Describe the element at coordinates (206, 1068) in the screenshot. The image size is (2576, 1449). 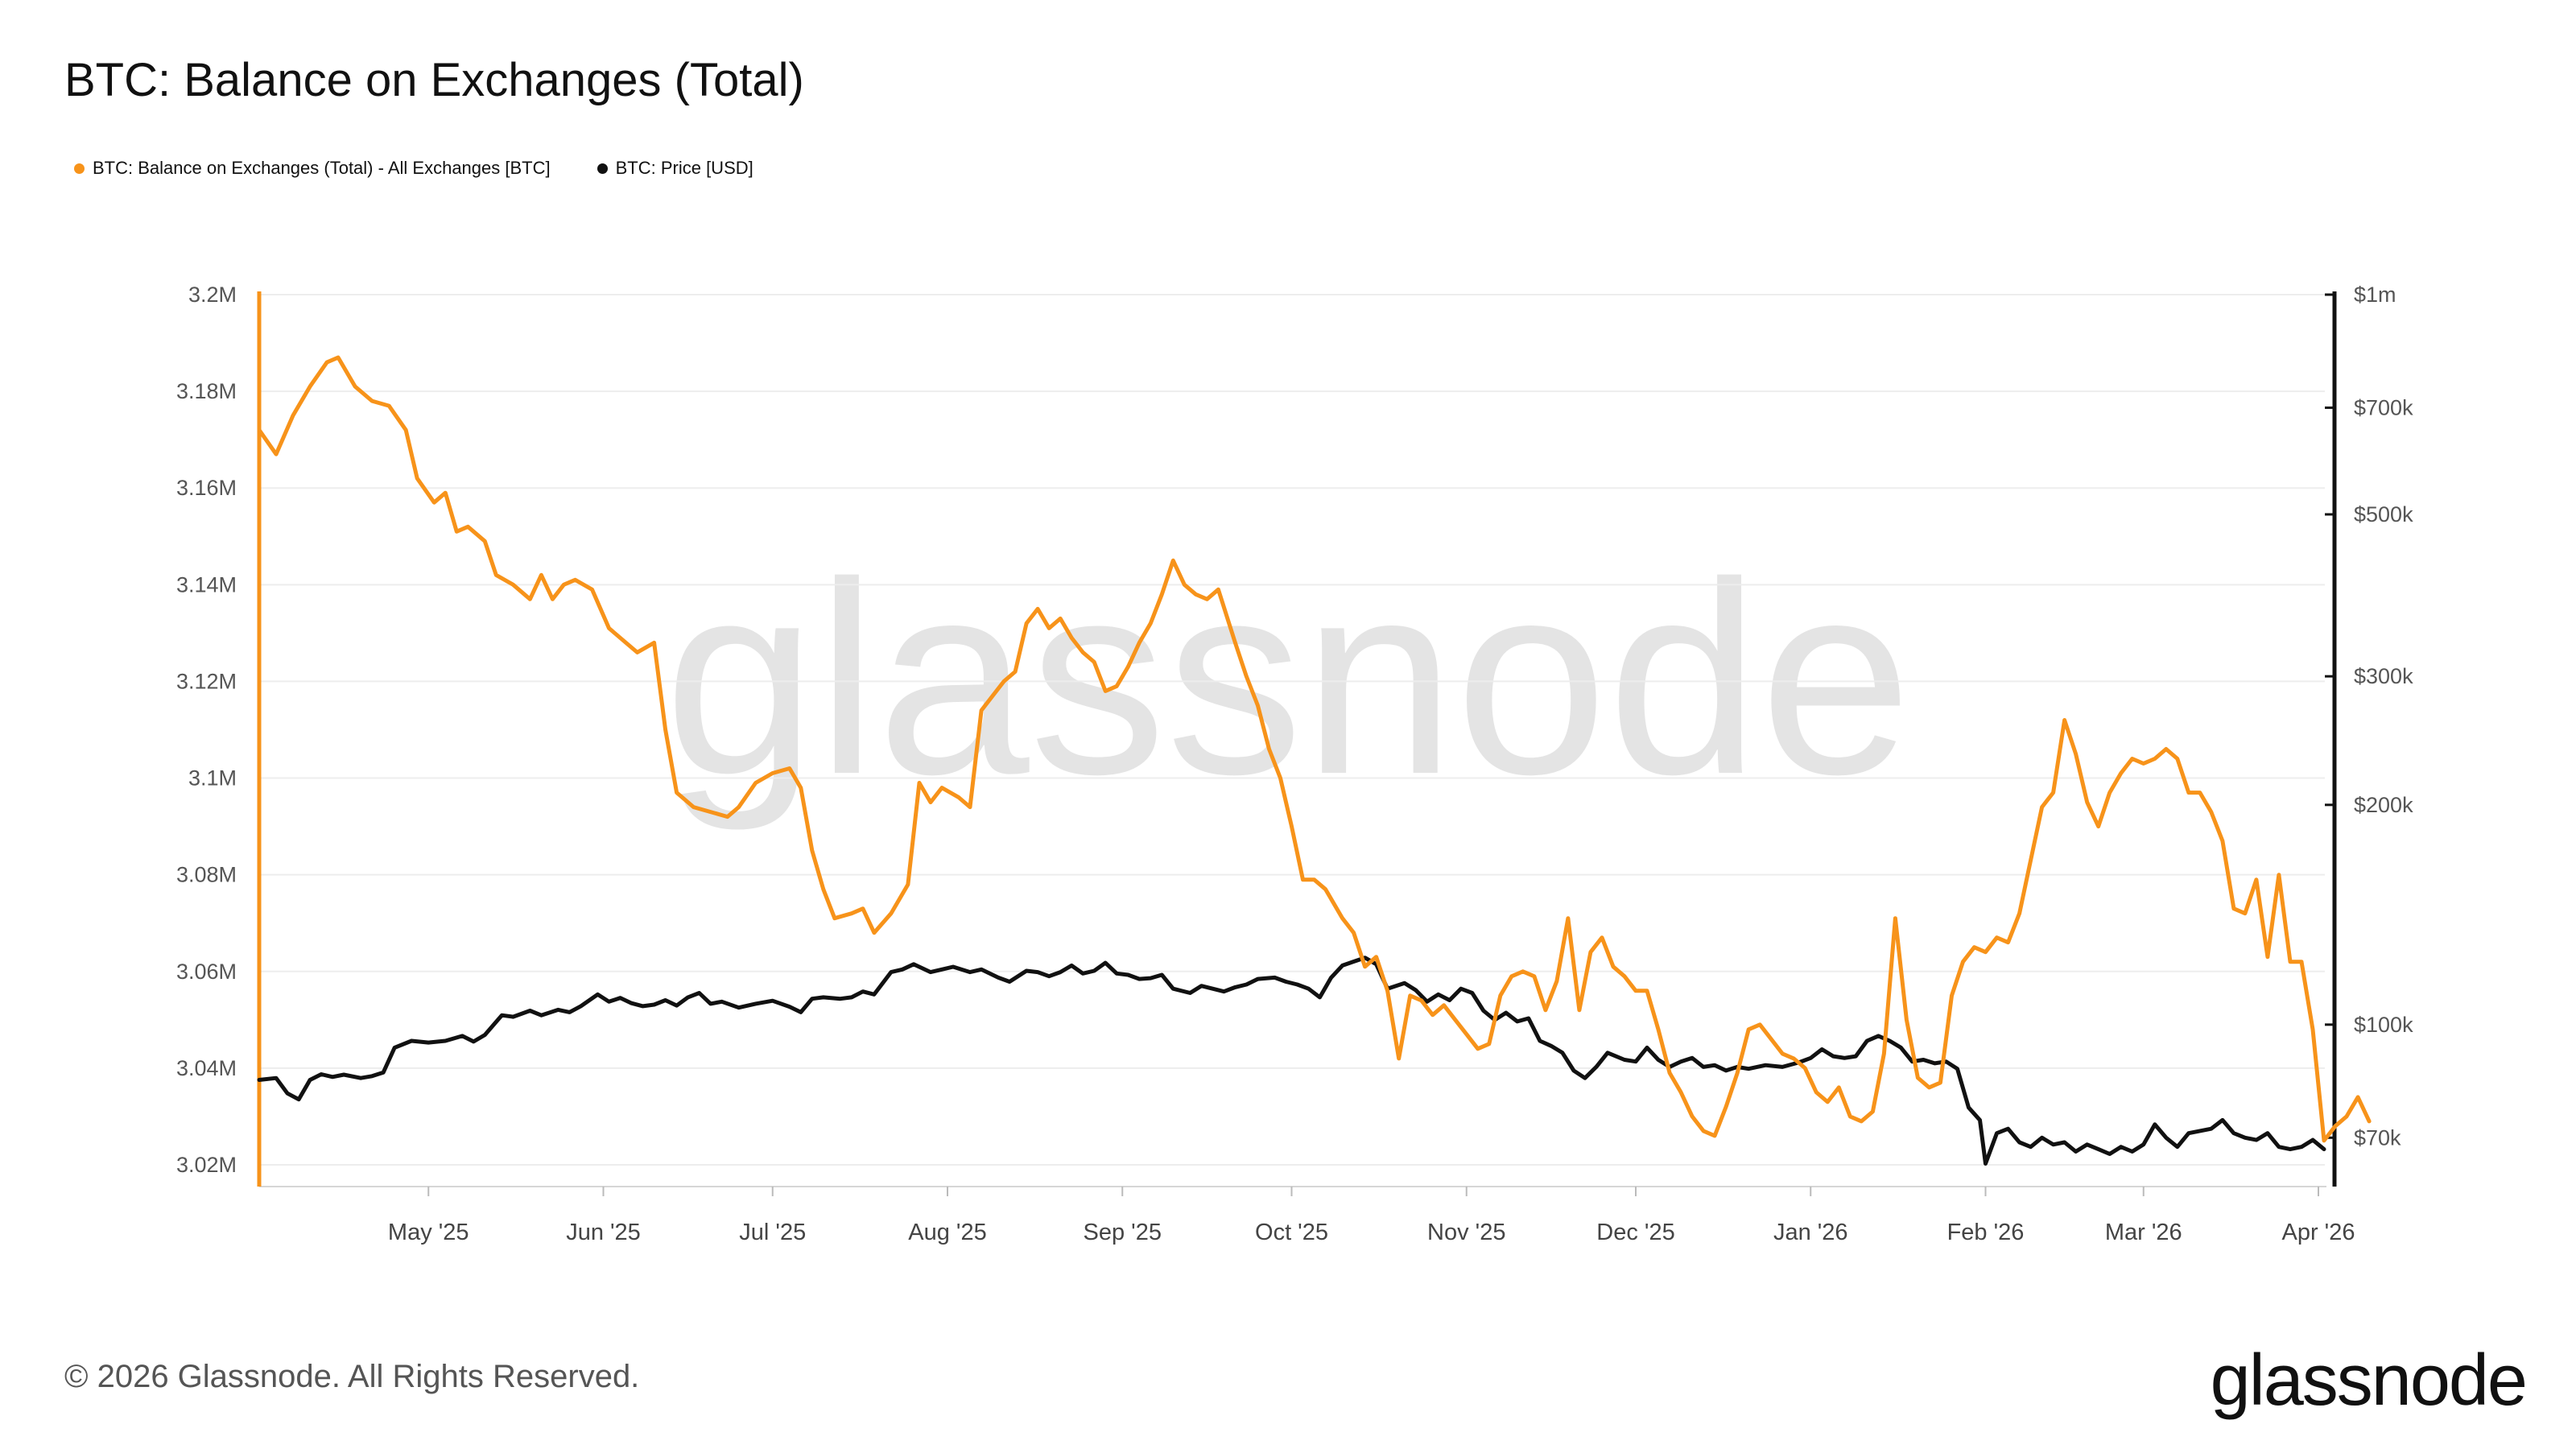
I see `left-axis-tick-label: 3.04M` at that location.